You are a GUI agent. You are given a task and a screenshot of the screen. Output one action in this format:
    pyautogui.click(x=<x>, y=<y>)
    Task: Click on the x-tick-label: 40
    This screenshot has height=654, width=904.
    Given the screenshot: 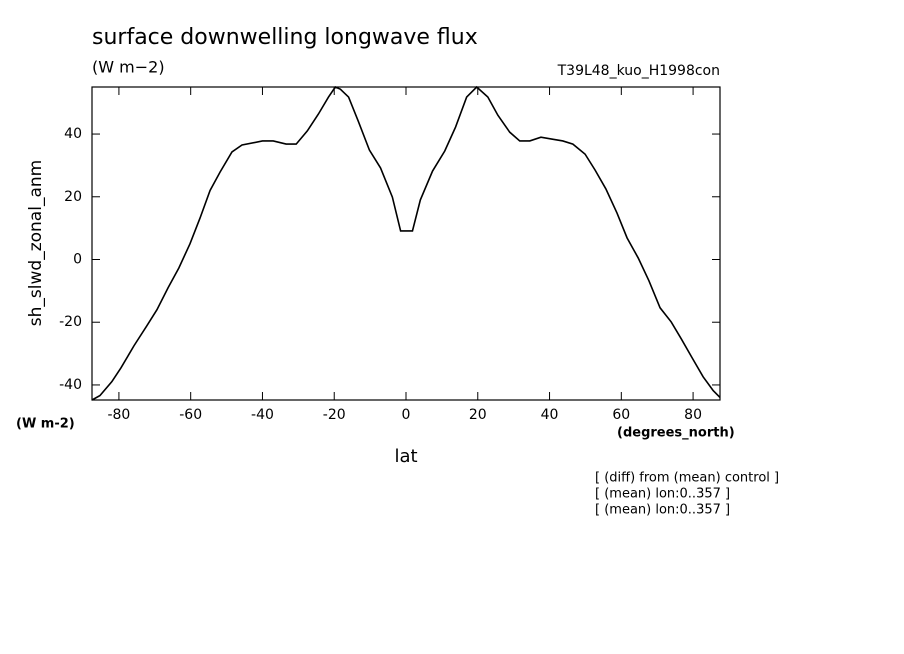 What is the action you would take?
    pyautogui.click(x=550, y=415)
    